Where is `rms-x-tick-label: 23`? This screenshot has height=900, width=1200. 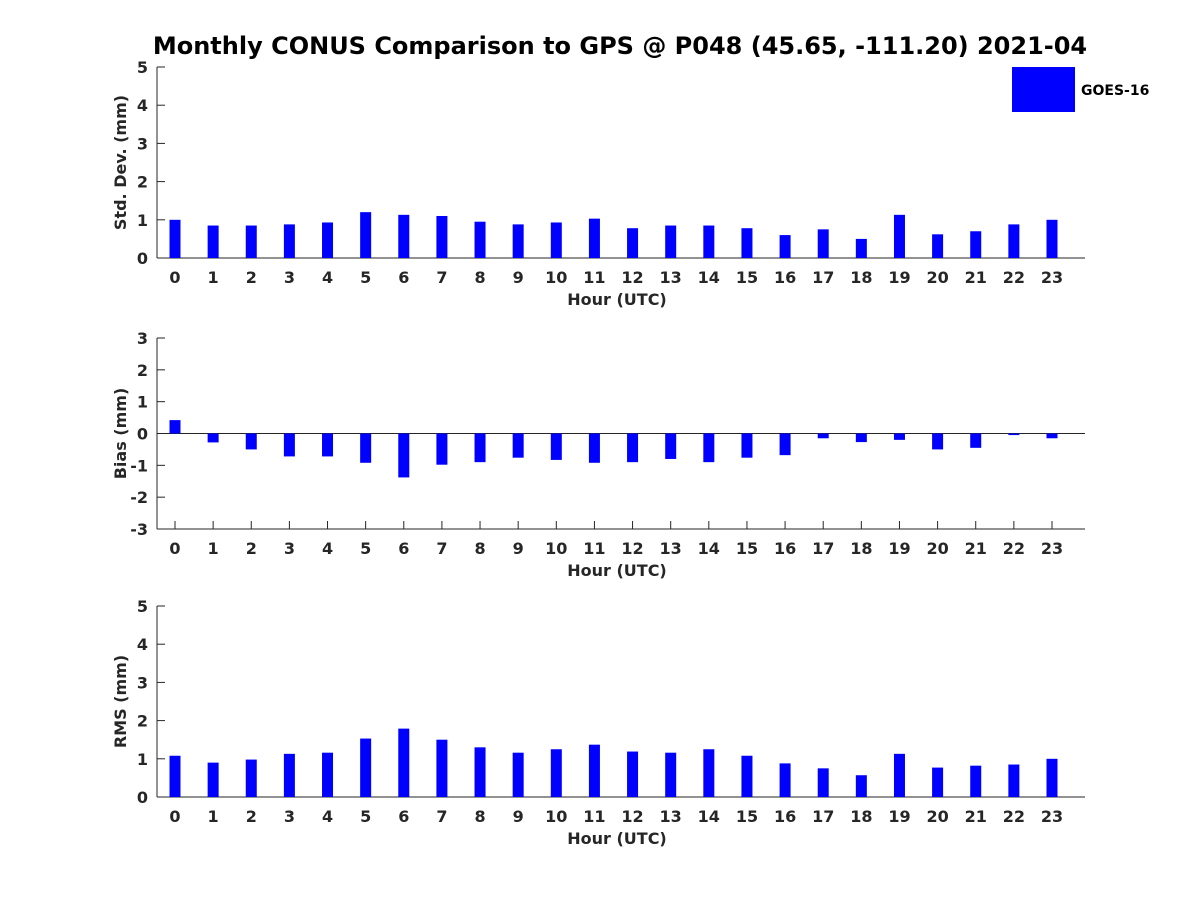 rms-x-tick-label: 23 is located at coordinates (1052, 816).